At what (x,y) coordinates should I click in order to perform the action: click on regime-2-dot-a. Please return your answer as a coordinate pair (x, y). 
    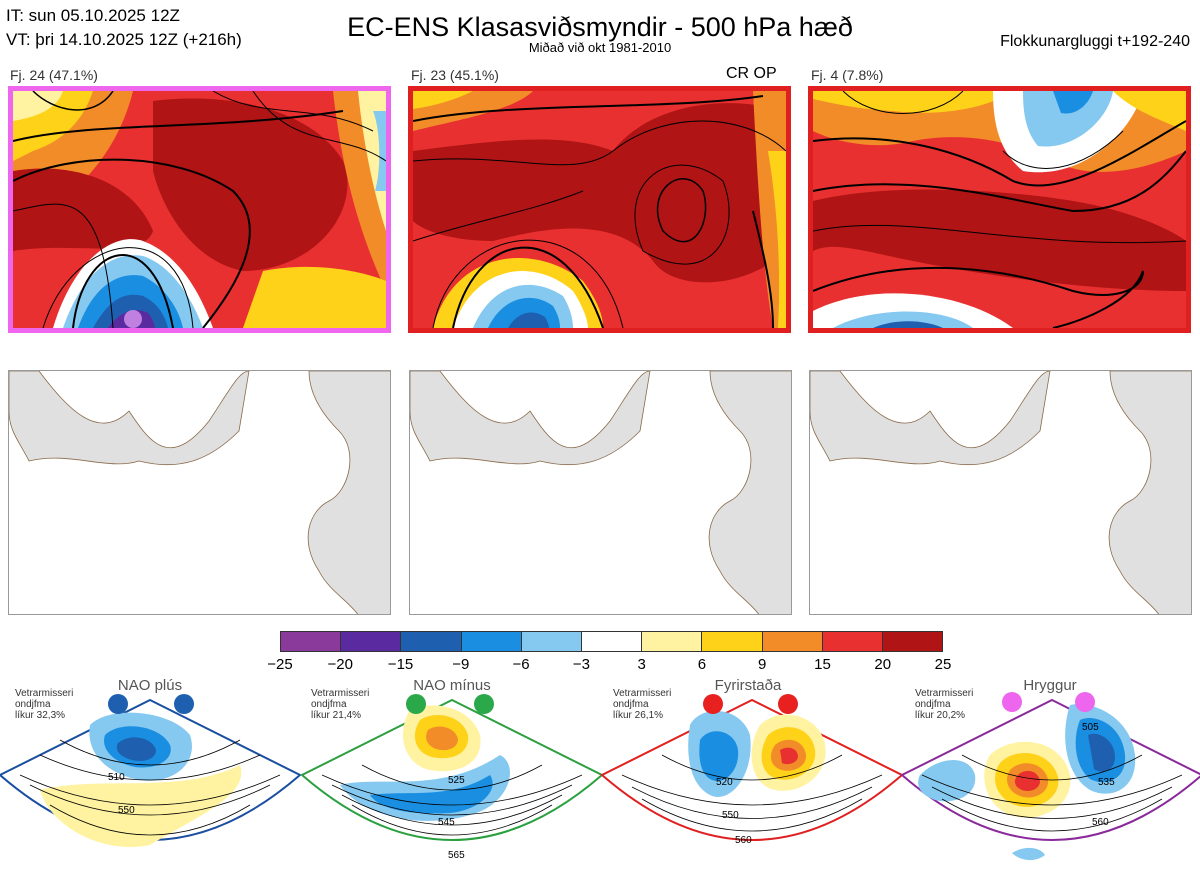
    Looking at the image, I should click on (416, 704).